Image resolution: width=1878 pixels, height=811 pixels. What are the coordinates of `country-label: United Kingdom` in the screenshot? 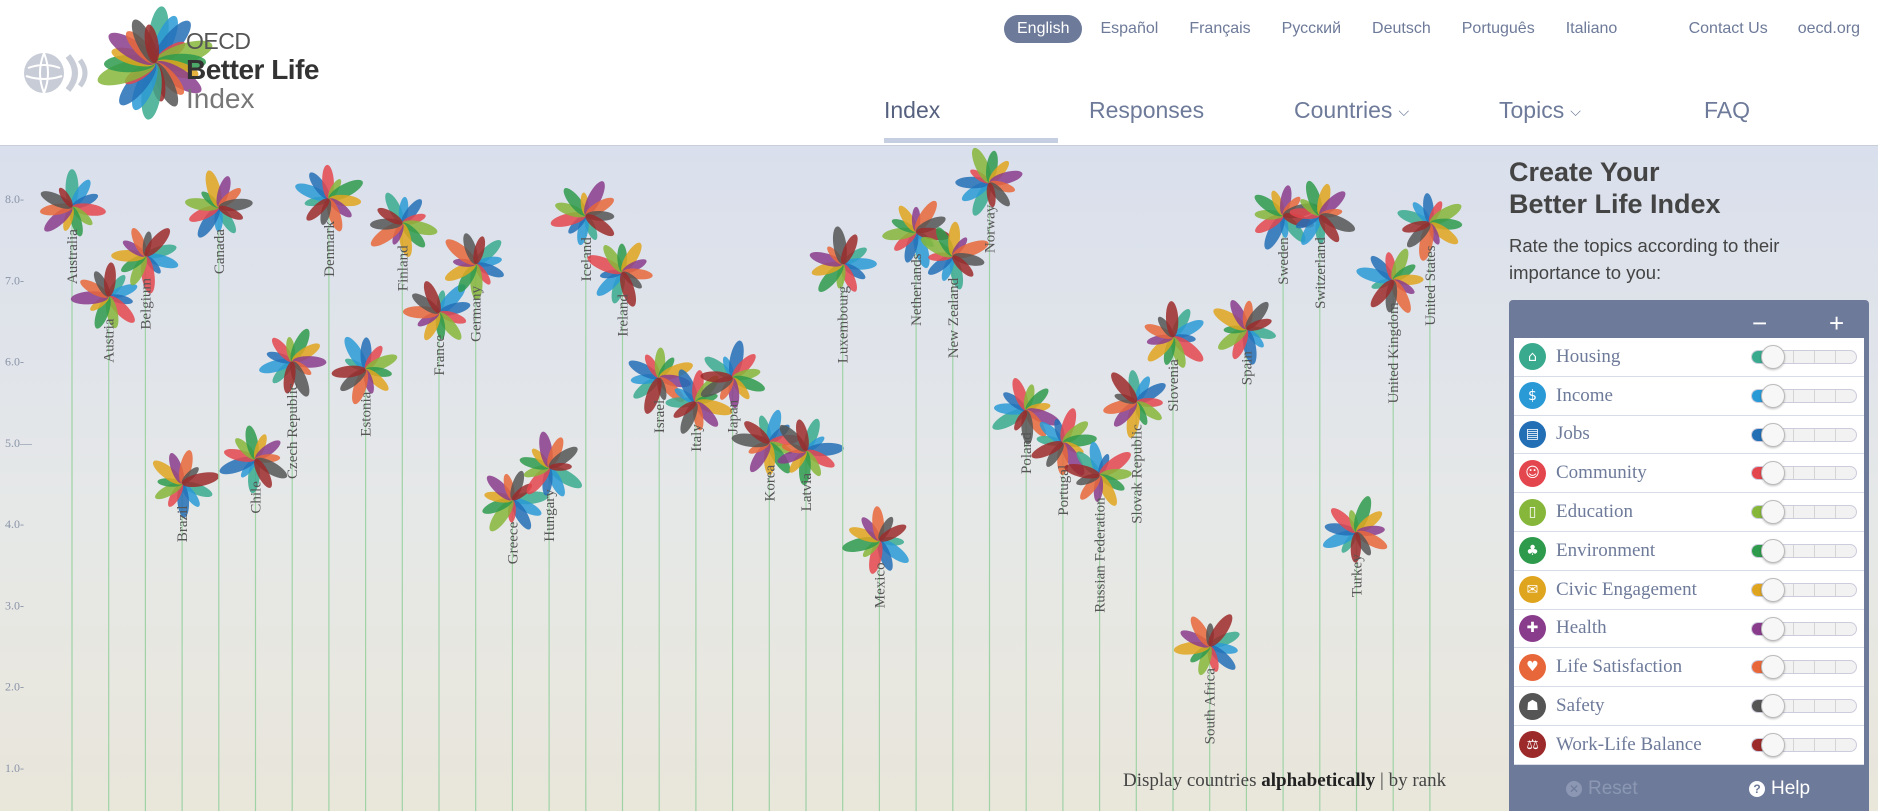 It's located at (1394, 353).